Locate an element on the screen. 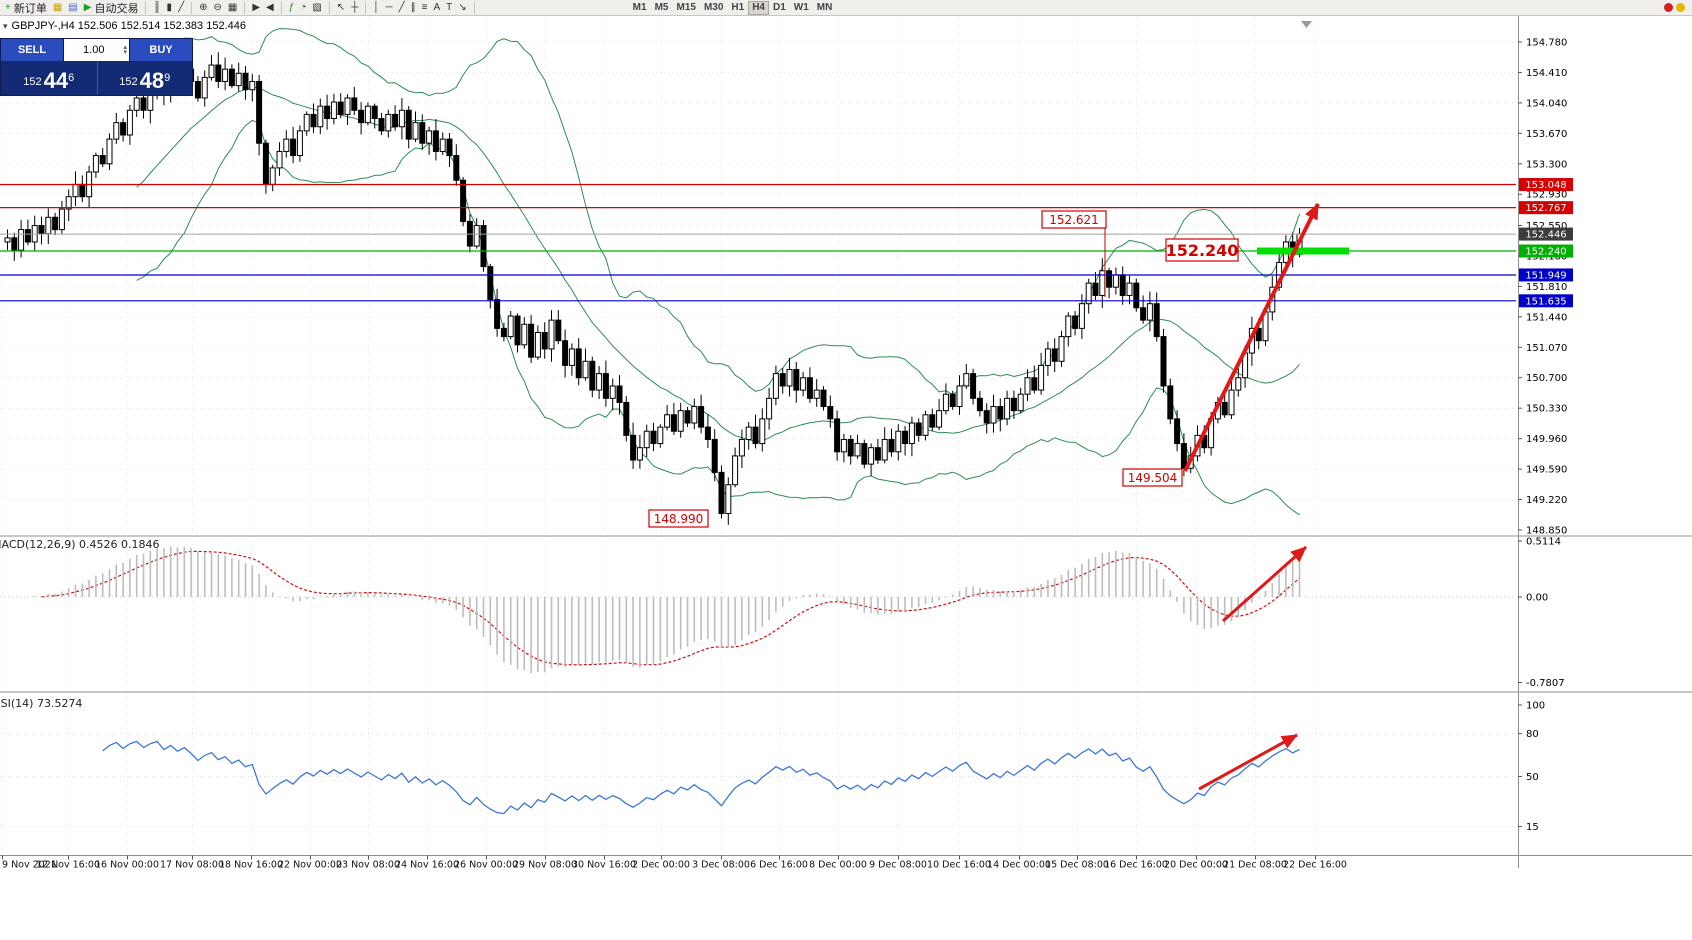 The width and height of the screenshot is (1692, 940). swing-low-callout is located at coordinates (1152, 477).